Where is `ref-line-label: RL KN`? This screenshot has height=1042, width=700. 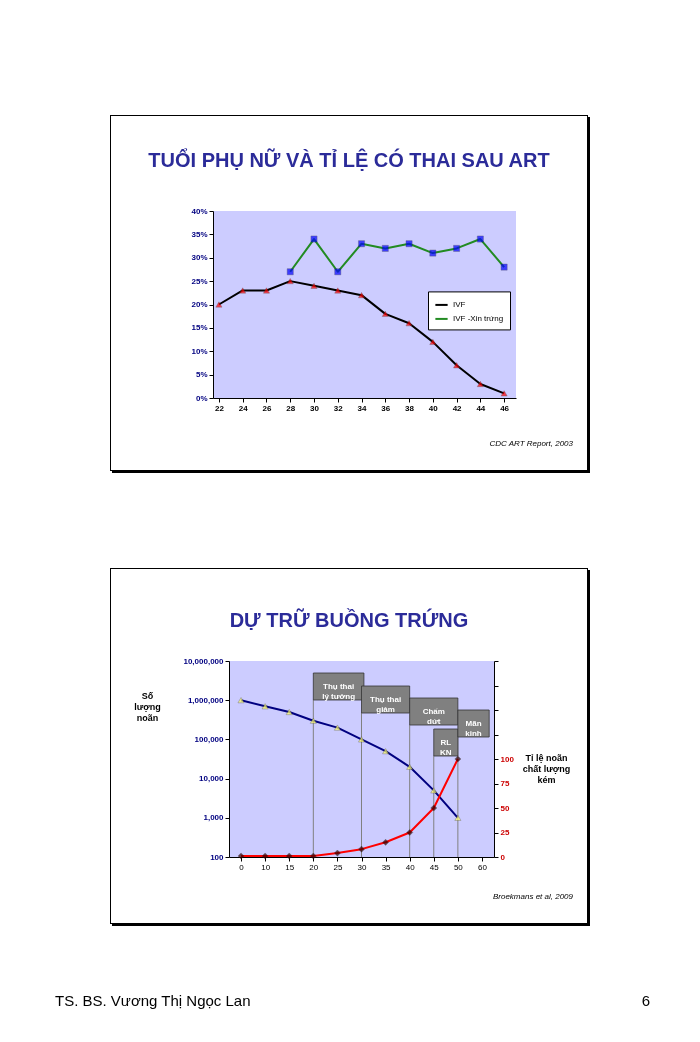
ref-line-label: RL KN is located at coordinates (446, 747).